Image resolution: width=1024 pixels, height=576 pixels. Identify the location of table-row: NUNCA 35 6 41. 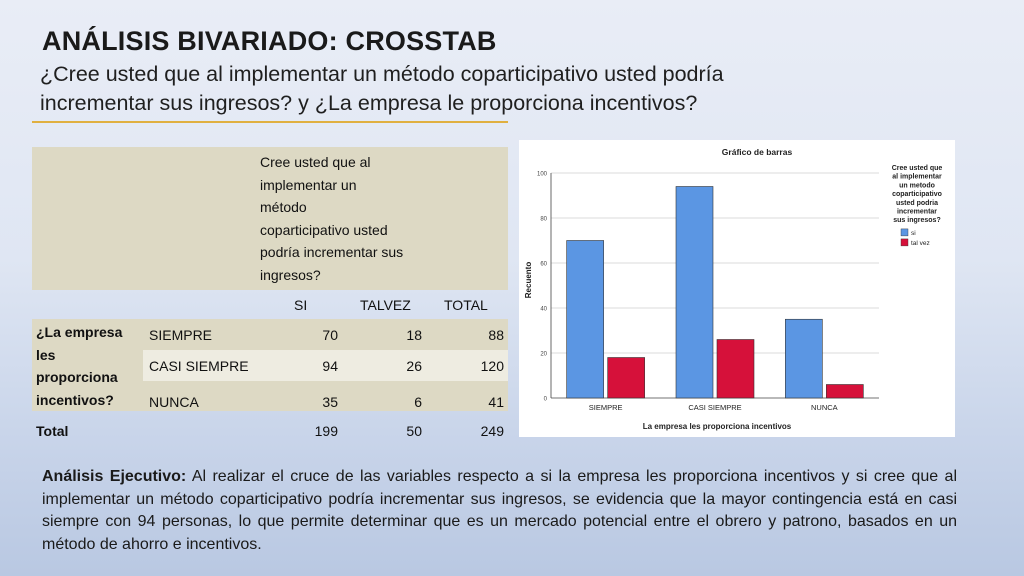
(270, 396).